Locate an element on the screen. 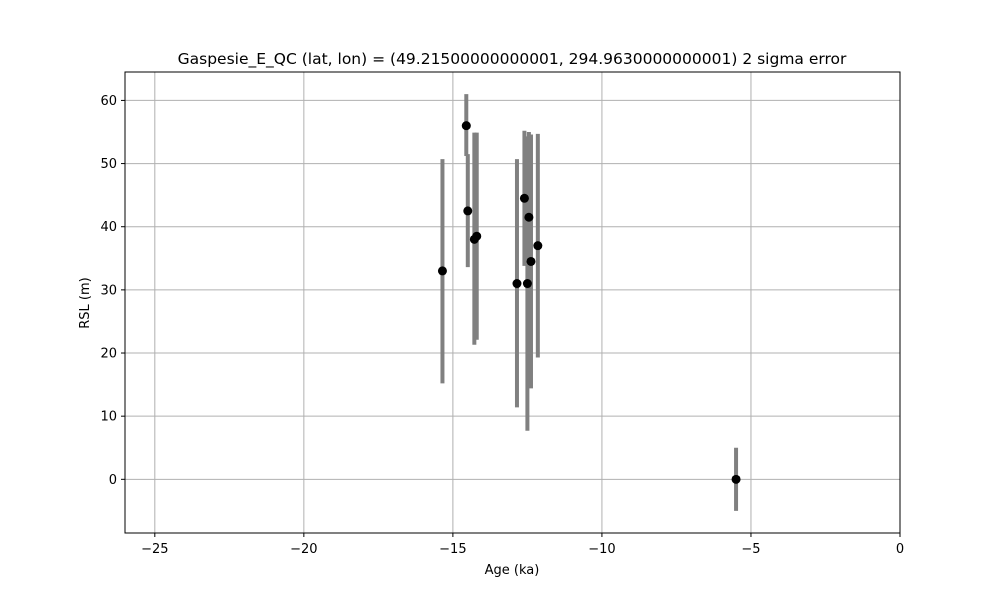 Image resolution: width=1000 pixels, height=600 pixels. y-axis-ticks: 0 10 20 30 40 50 60 is located at coordinates (112, 291).